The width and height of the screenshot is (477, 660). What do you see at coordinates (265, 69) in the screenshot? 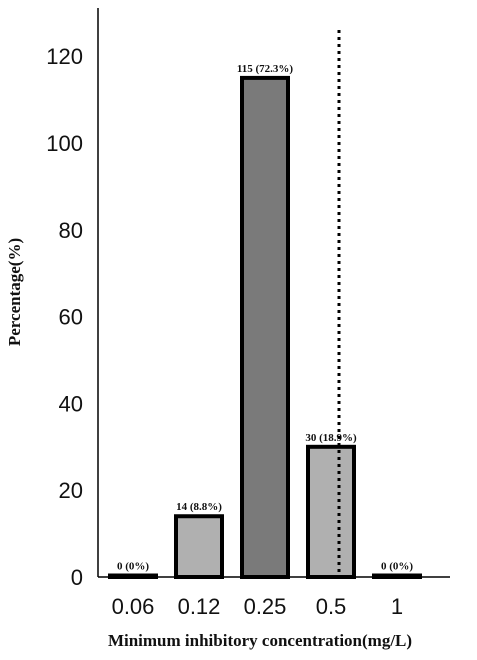
I see `data-label: 115 (72.3%)` at bounding box center [265, 69].